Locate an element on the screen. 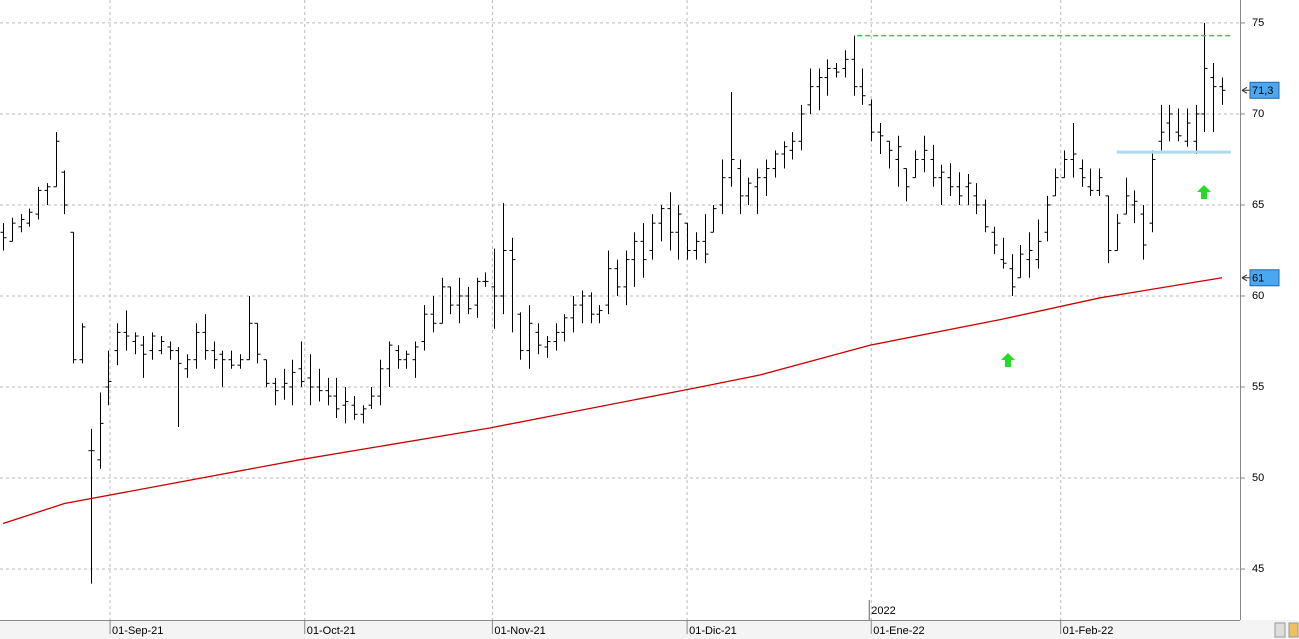 The height and width of the screenshot is (639, 1299). price-label: 61 is located at coordinates (1258, 279).